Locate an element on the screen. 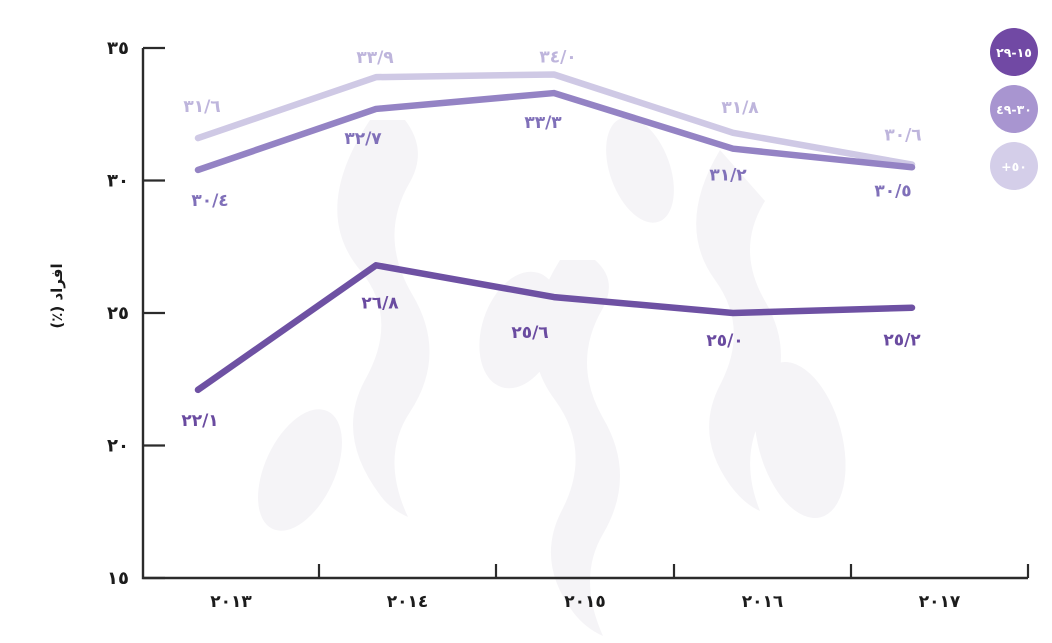 The height and width of the screenshot is (643, 1052). legend-label-15-29: ١٥-٢٩ is located at coordinates (1014, 52).